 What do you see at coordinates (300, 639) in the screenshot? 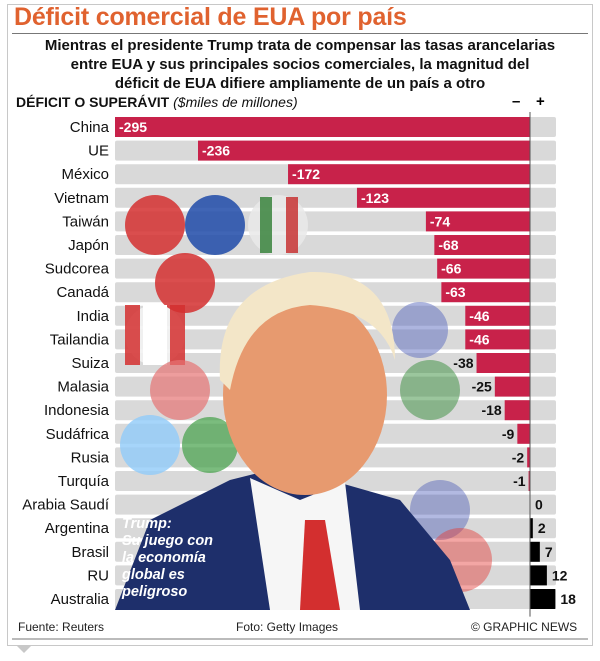
I see `footer-divider` at bounding box center [300, 639].